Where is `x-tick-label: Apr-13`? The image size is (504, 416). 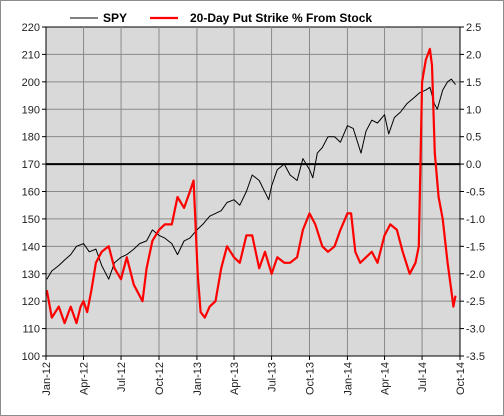 x-tick-label: Apr-13 is located at coordinates (235, 378).